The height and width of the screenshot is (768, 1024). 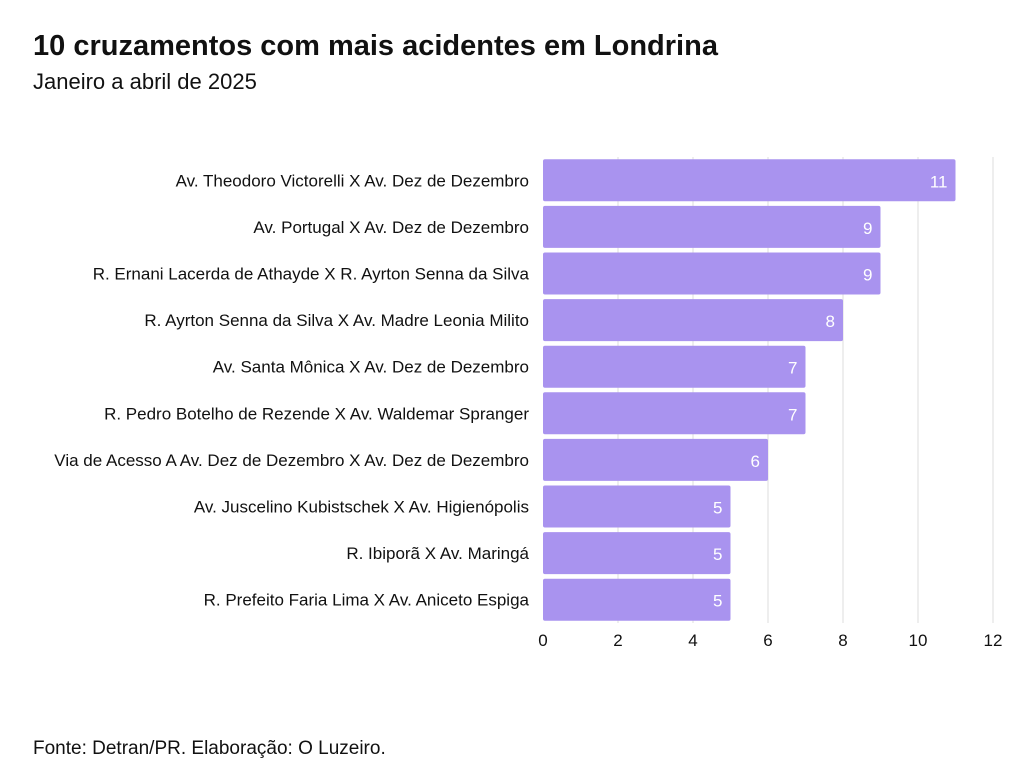 I want to click on data-label: 8, so click(x=830, y=321).